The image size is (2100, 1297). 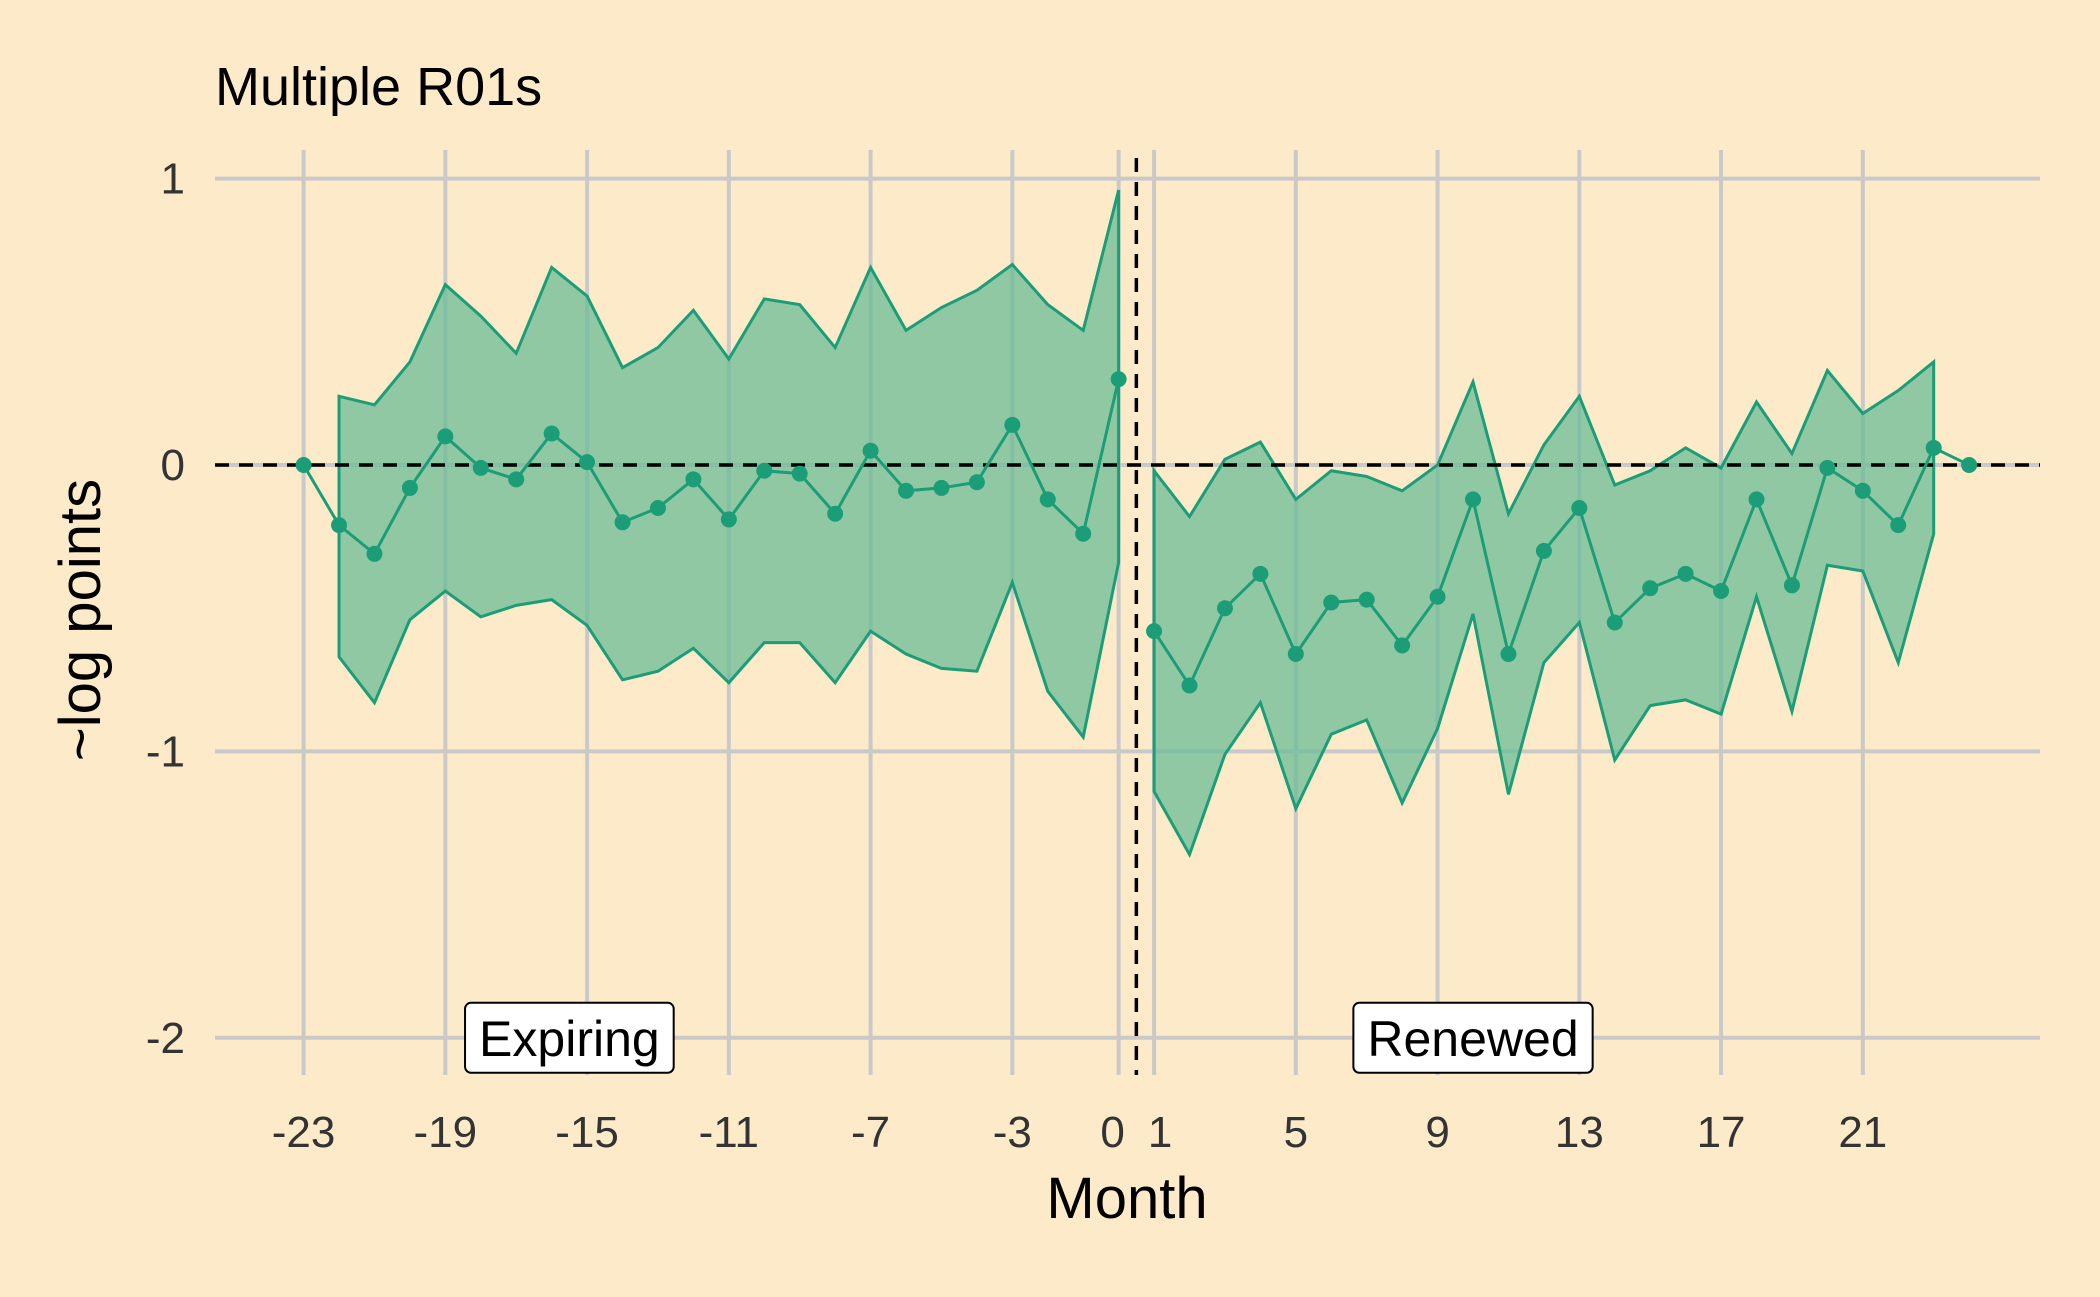 What do you see at coordinates (378, 87) in the screenshot?
I see `chart-title: Multiple R01s` at bounding box center [378, 87].